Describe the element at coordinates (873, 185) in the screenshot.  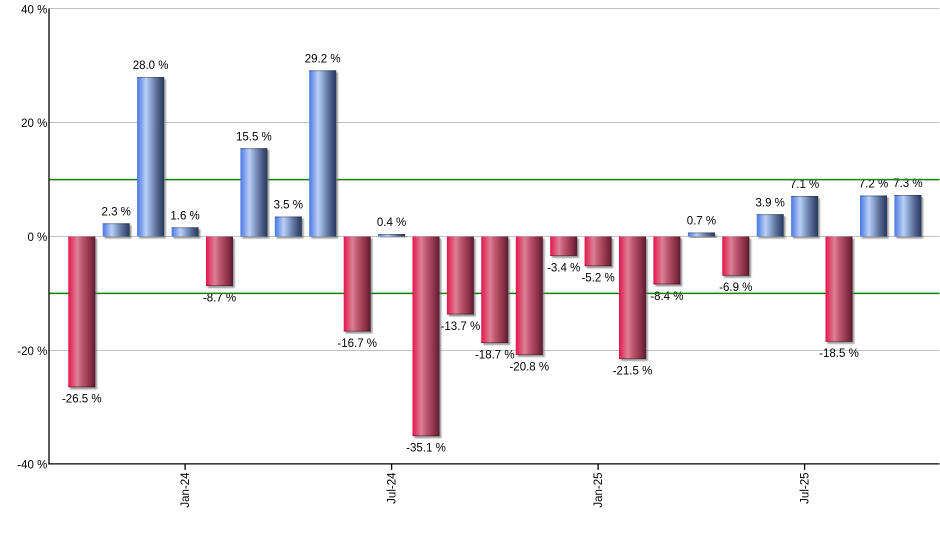
I see `svg-text: 7.2 %` at that location.